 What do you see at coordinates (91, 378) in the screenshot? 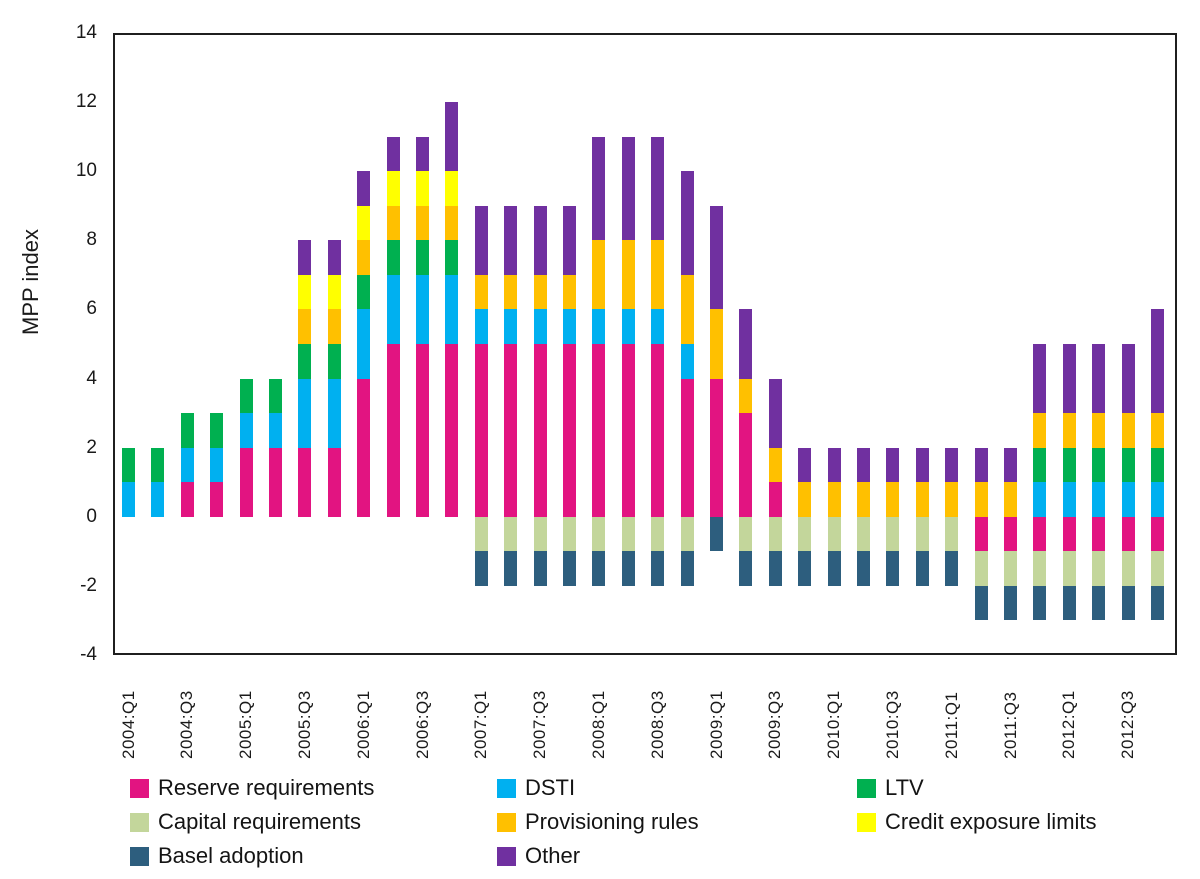
I see `y-tick-label: 4` at bounding box center [91, 378].